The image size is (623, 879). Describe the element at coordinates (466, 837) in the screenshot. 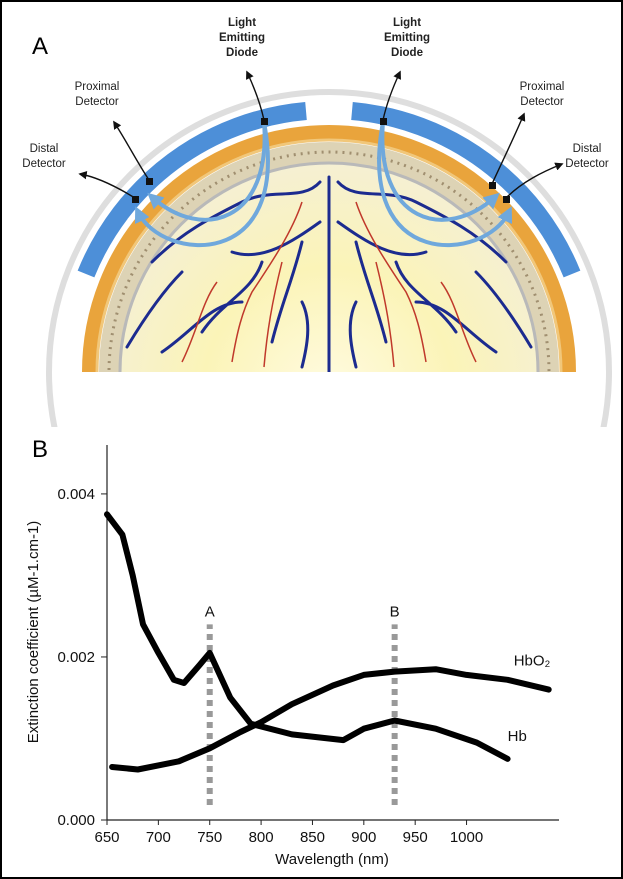

I see `x-tick-label: 1000` at that location.